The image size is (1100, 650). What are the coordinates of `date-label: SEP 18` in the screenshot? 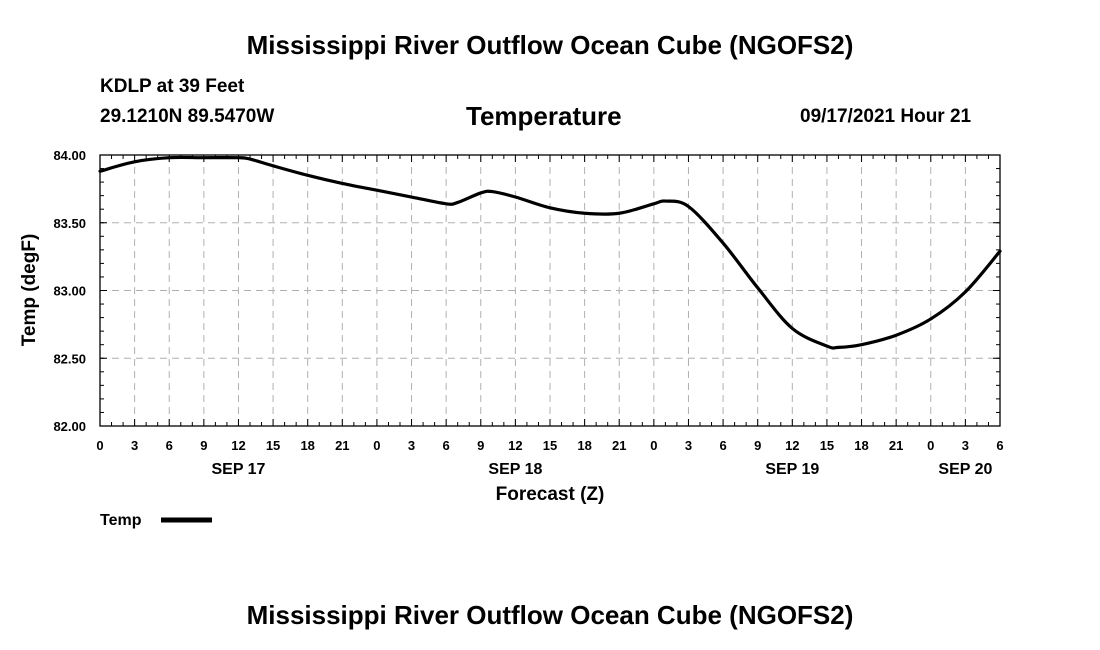 It's located at (515, 469).